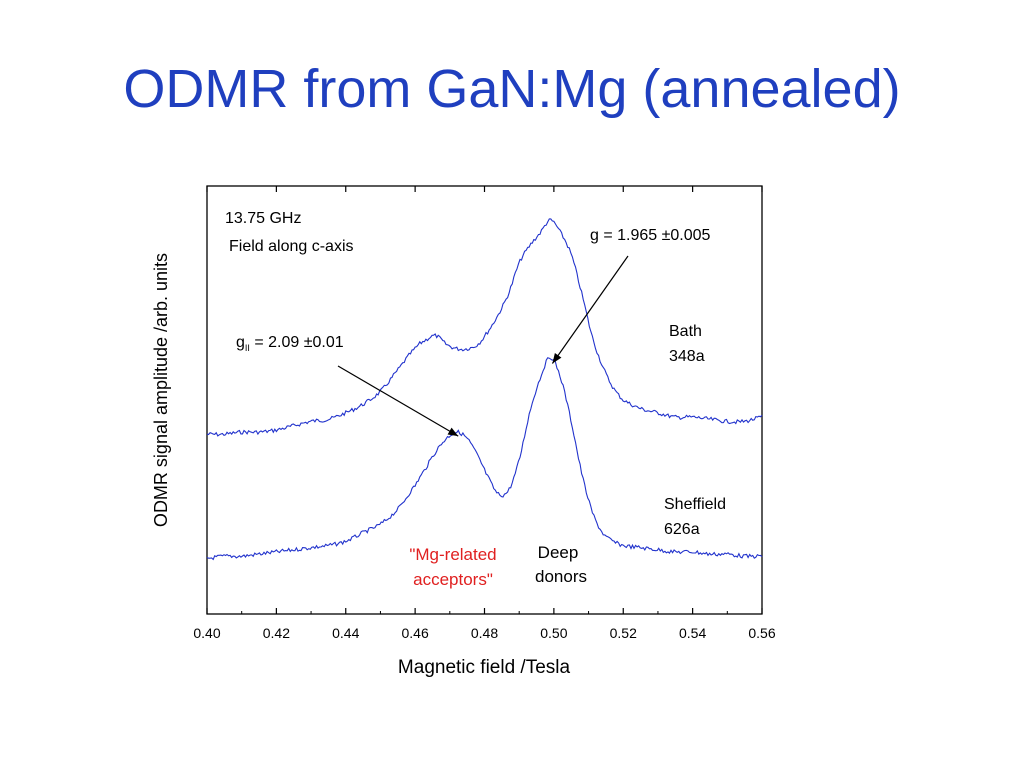 This screenshot has height=768, width=1024. I want to click on g-parallel-prefix: g, so click(240, 342).